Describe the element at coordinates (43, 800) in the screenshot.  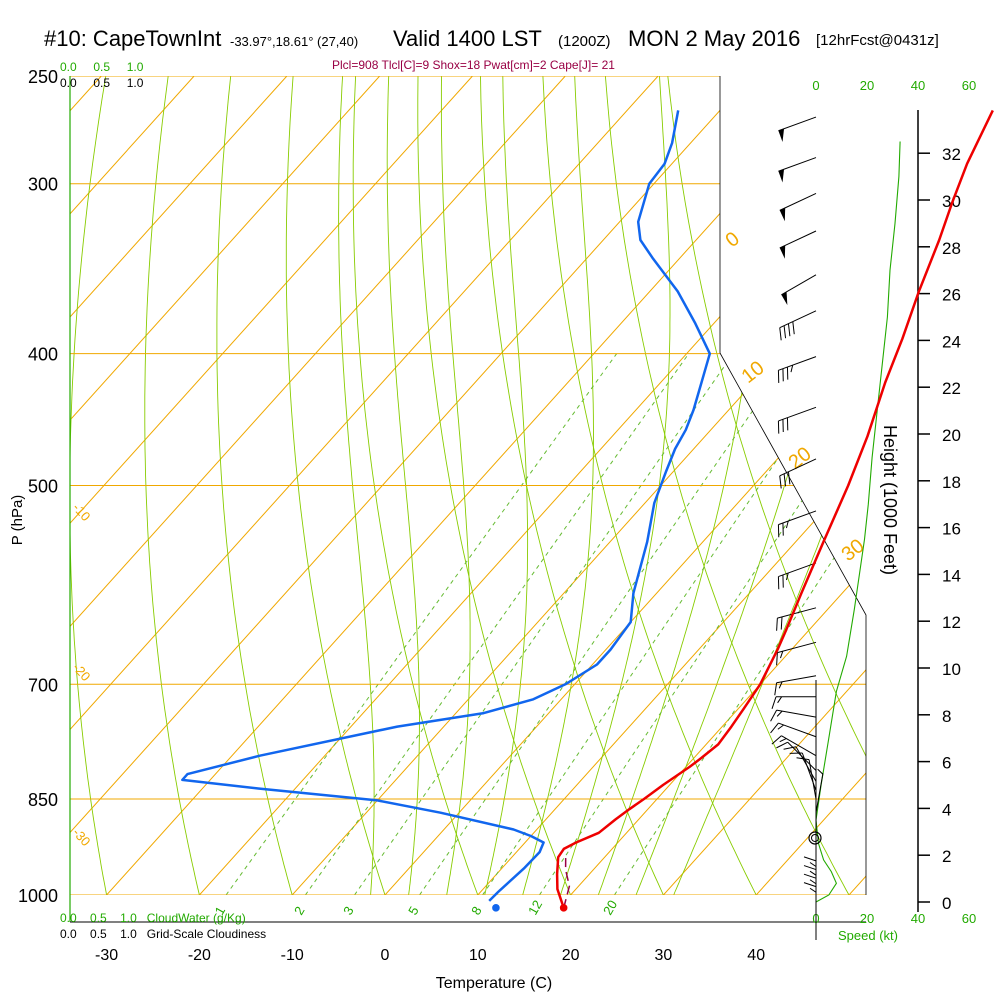
I see `pressure-tick-label: 850` at that location.